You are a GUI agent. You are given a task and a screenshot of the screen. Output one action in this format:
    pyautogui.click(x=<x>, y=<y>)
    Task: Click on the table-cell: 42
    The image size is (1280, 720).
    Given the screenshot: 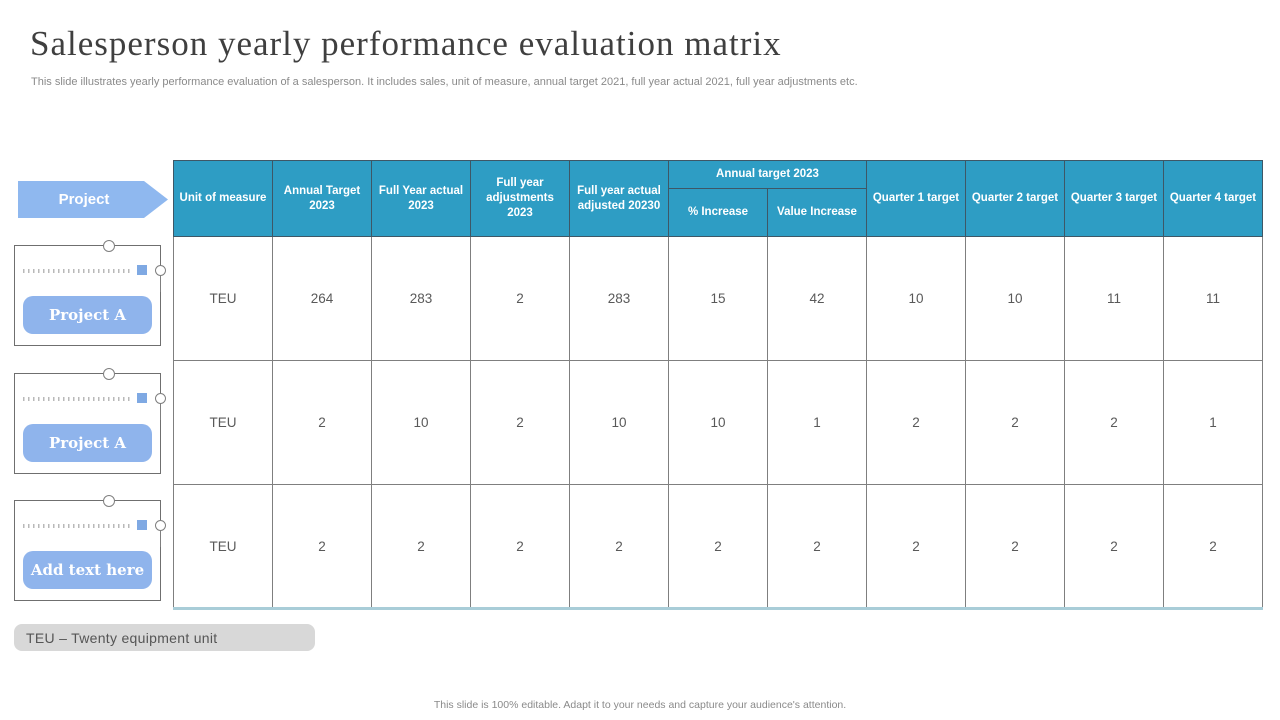 What is the action you would take?
    pyautogui.click(x=817, y=298)
    